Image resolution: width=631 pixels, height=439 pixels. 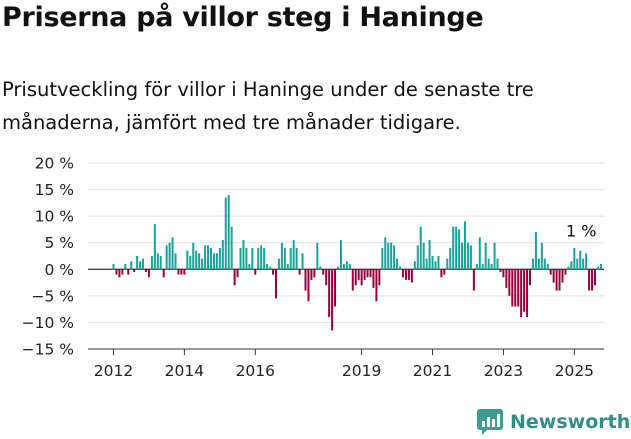 I want to click on x-tick-label: 2025, so click(x=574, y=371).